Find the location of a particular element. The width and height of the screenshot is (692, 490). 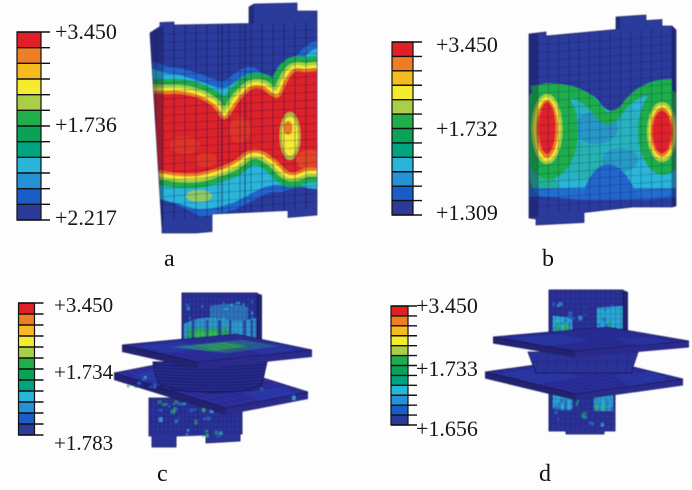

svg-text: a is located at coordinates (169, 259).